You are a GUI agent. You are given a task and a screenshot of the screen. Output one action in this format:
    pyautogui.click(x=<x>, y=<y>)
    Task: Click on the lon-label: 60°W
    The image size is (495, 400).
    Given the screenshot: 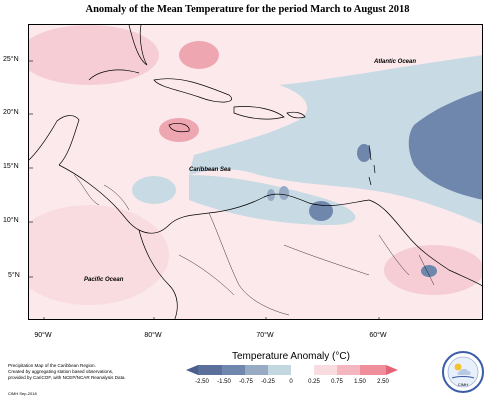 What is the action you would take?
    pyautogui.click(x=378, y=335)
    